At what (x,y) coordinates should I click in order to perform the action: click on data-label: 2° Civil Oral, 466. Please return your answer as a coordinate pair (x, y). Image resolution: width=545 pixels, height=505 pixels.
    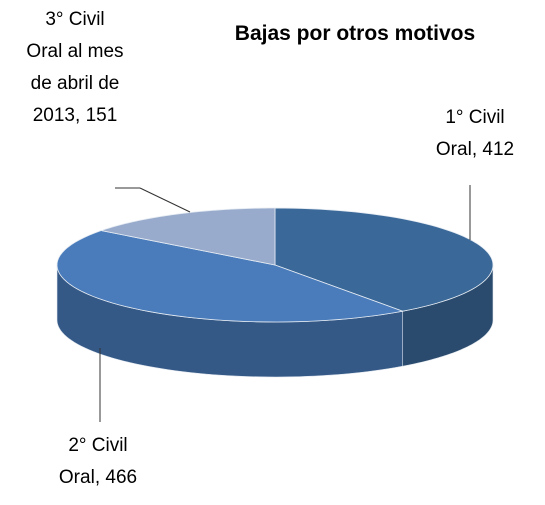
    Looking at the image, I should click on (98, 461).